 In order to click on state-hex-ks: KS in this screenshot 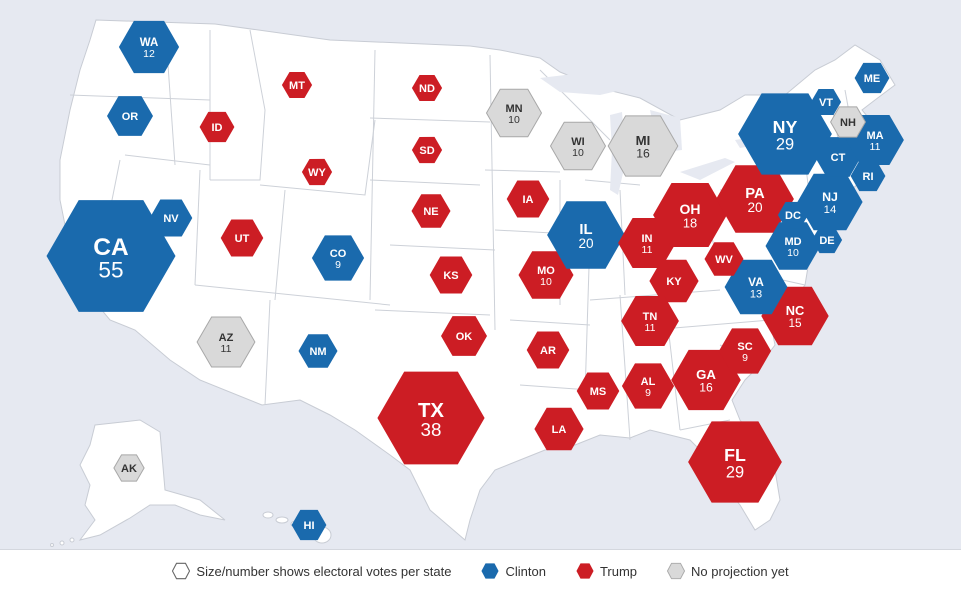, I will do `click(451, 275)`.